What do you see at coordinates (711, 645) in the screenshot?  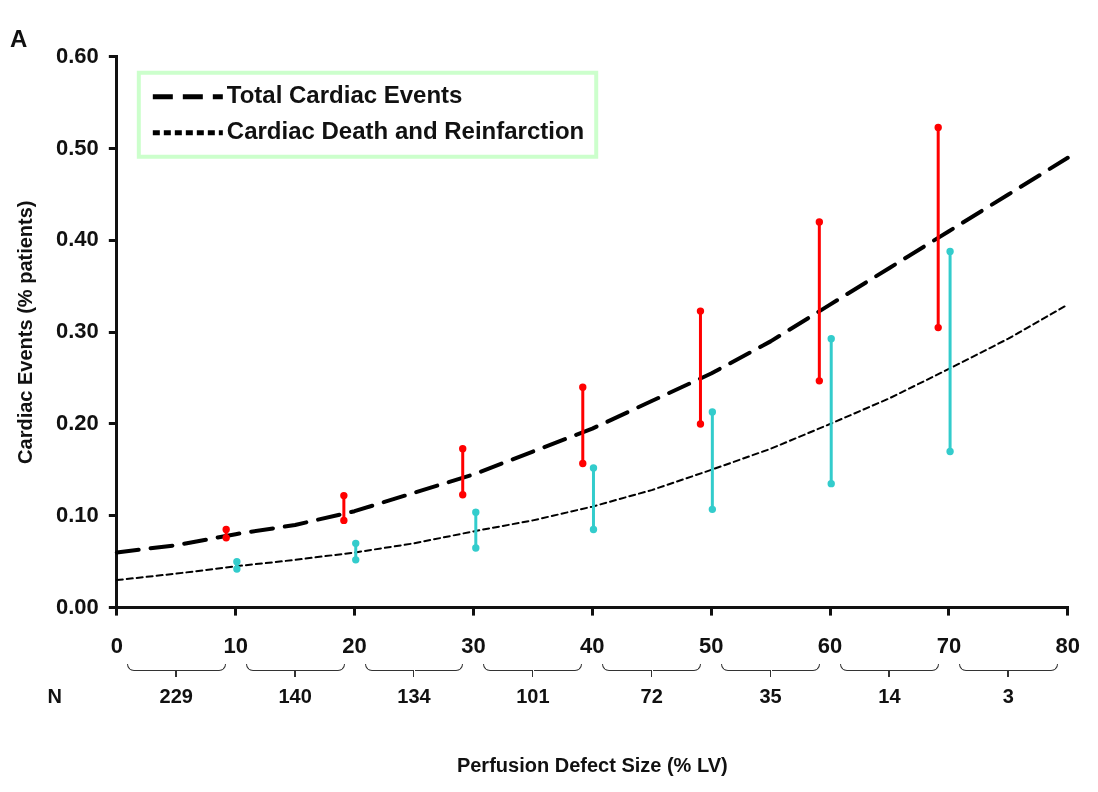 I see `x-tick-label: 50` at bounding box center [711, 645].